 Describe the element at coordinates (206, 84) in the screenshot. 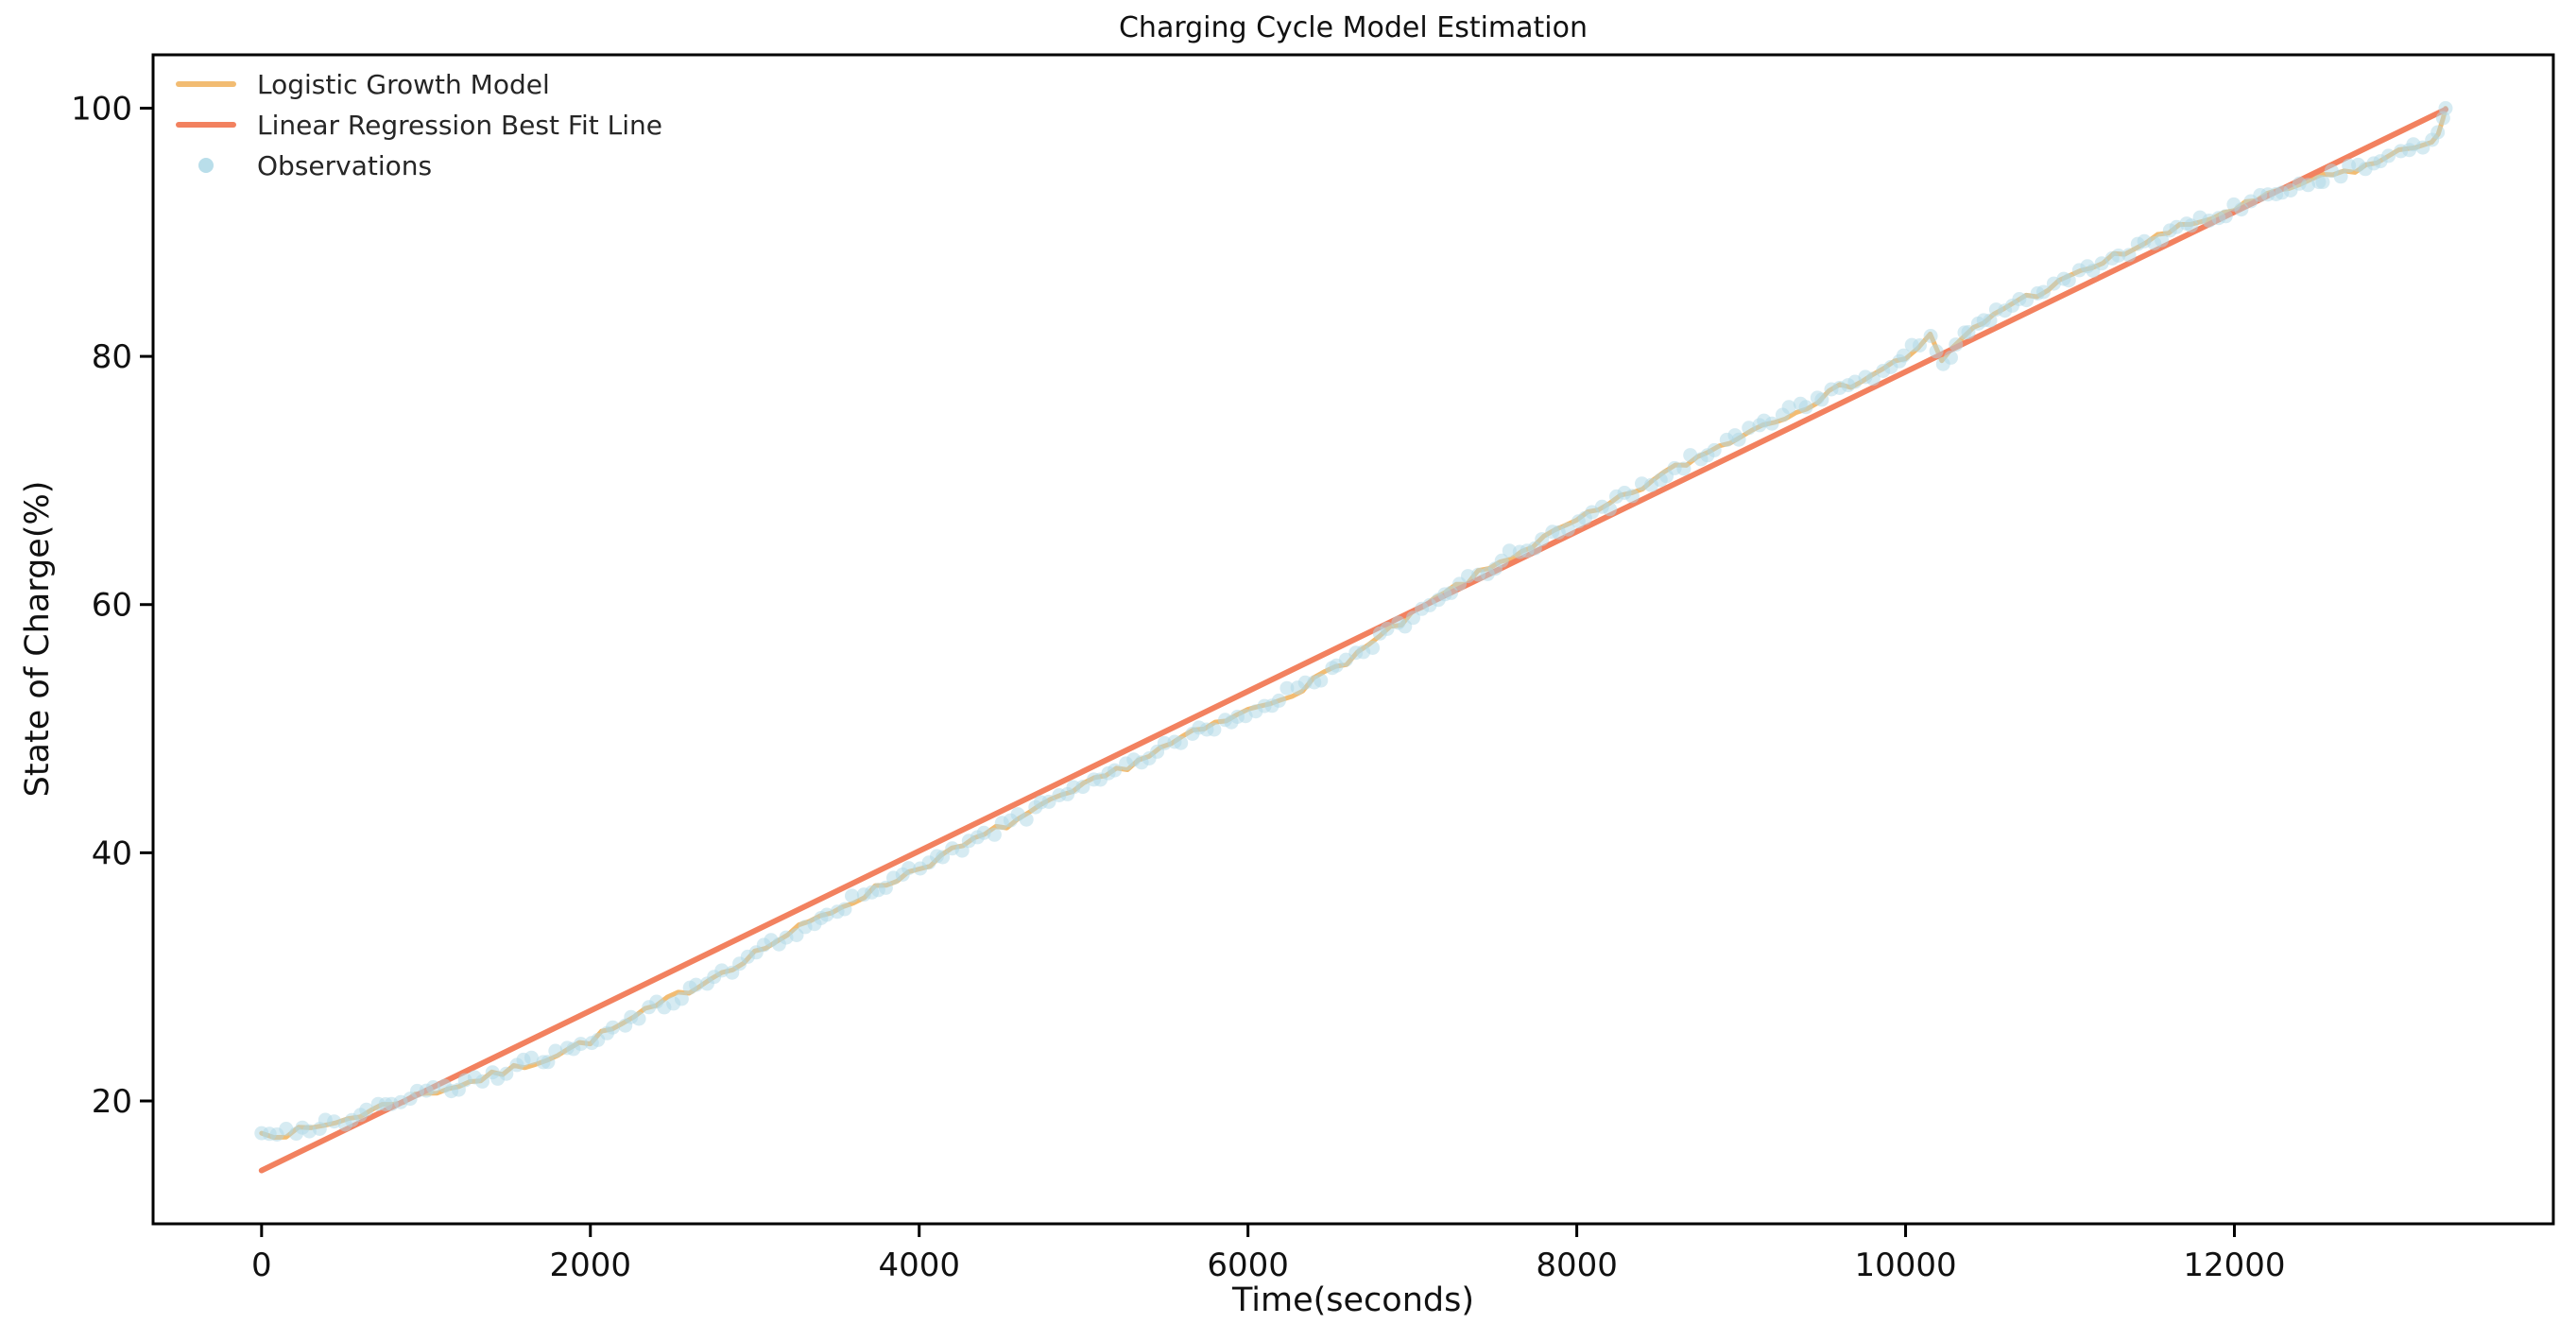

I see `legend-line-swatch-logistic` at that location.